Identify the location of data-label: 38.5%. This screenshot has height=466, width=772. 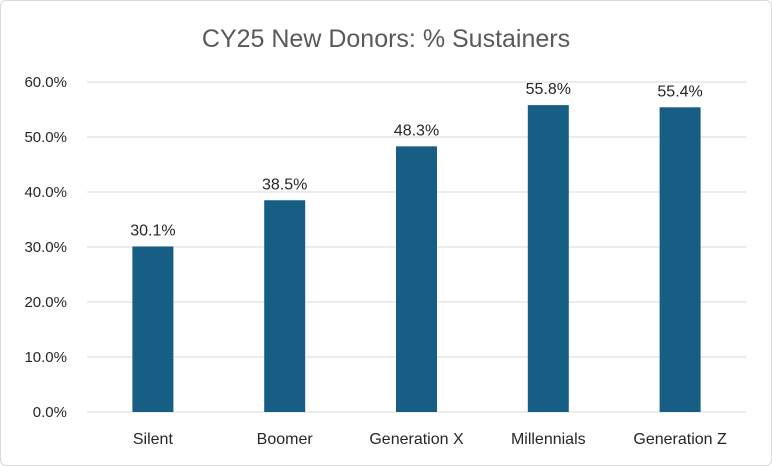
(284, 184).